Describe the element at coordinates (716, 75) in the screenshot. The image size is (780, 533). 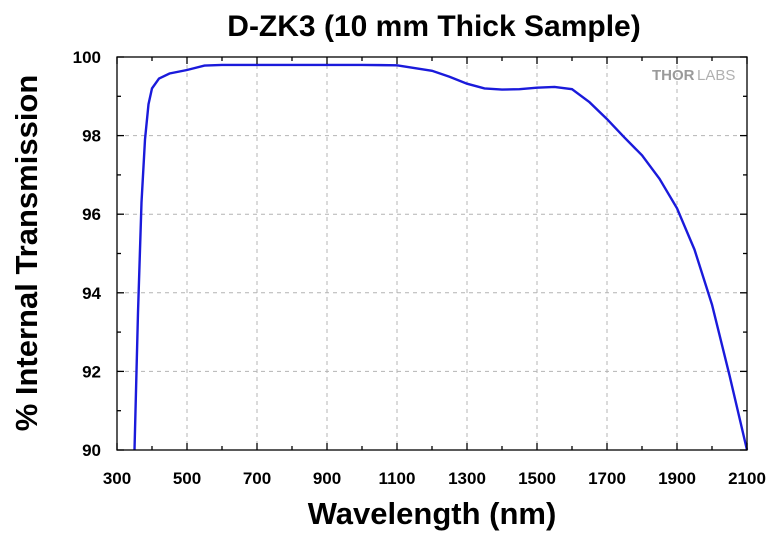
I see `watermark-labs: LABS` at that location.